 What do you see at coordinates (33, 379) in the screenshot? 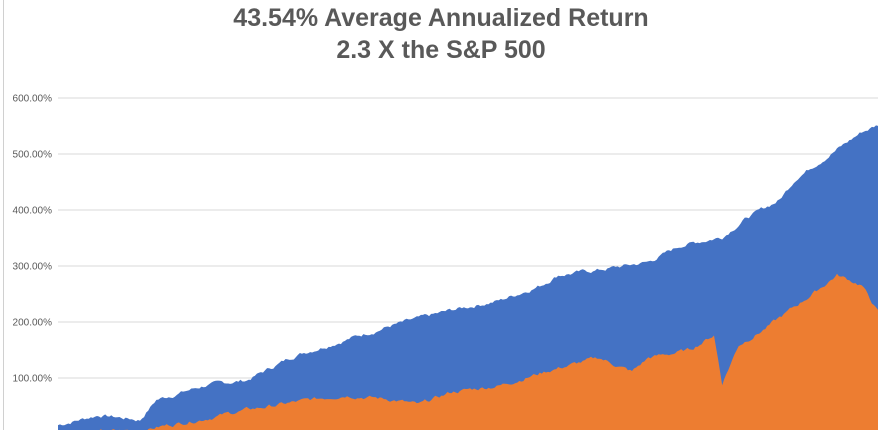
I see `y-tick-label: 100.00%` at bounding box center [33, 379].